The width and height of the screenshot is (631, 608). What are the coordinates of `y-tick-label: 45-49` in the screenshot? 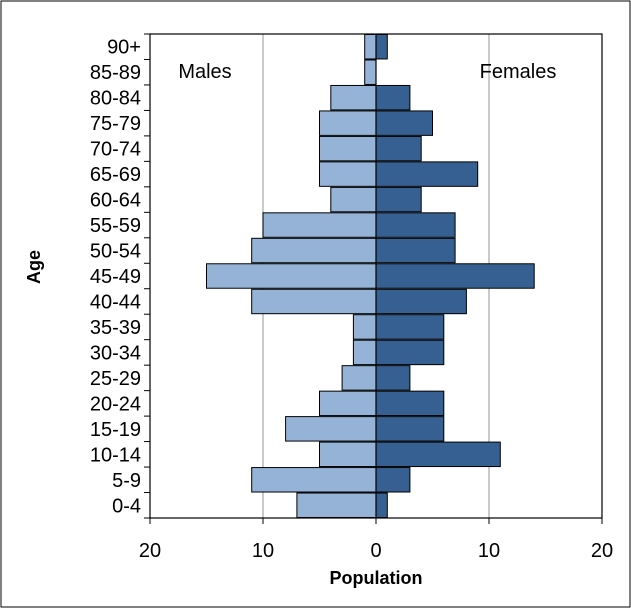 It's located at (115, 277).